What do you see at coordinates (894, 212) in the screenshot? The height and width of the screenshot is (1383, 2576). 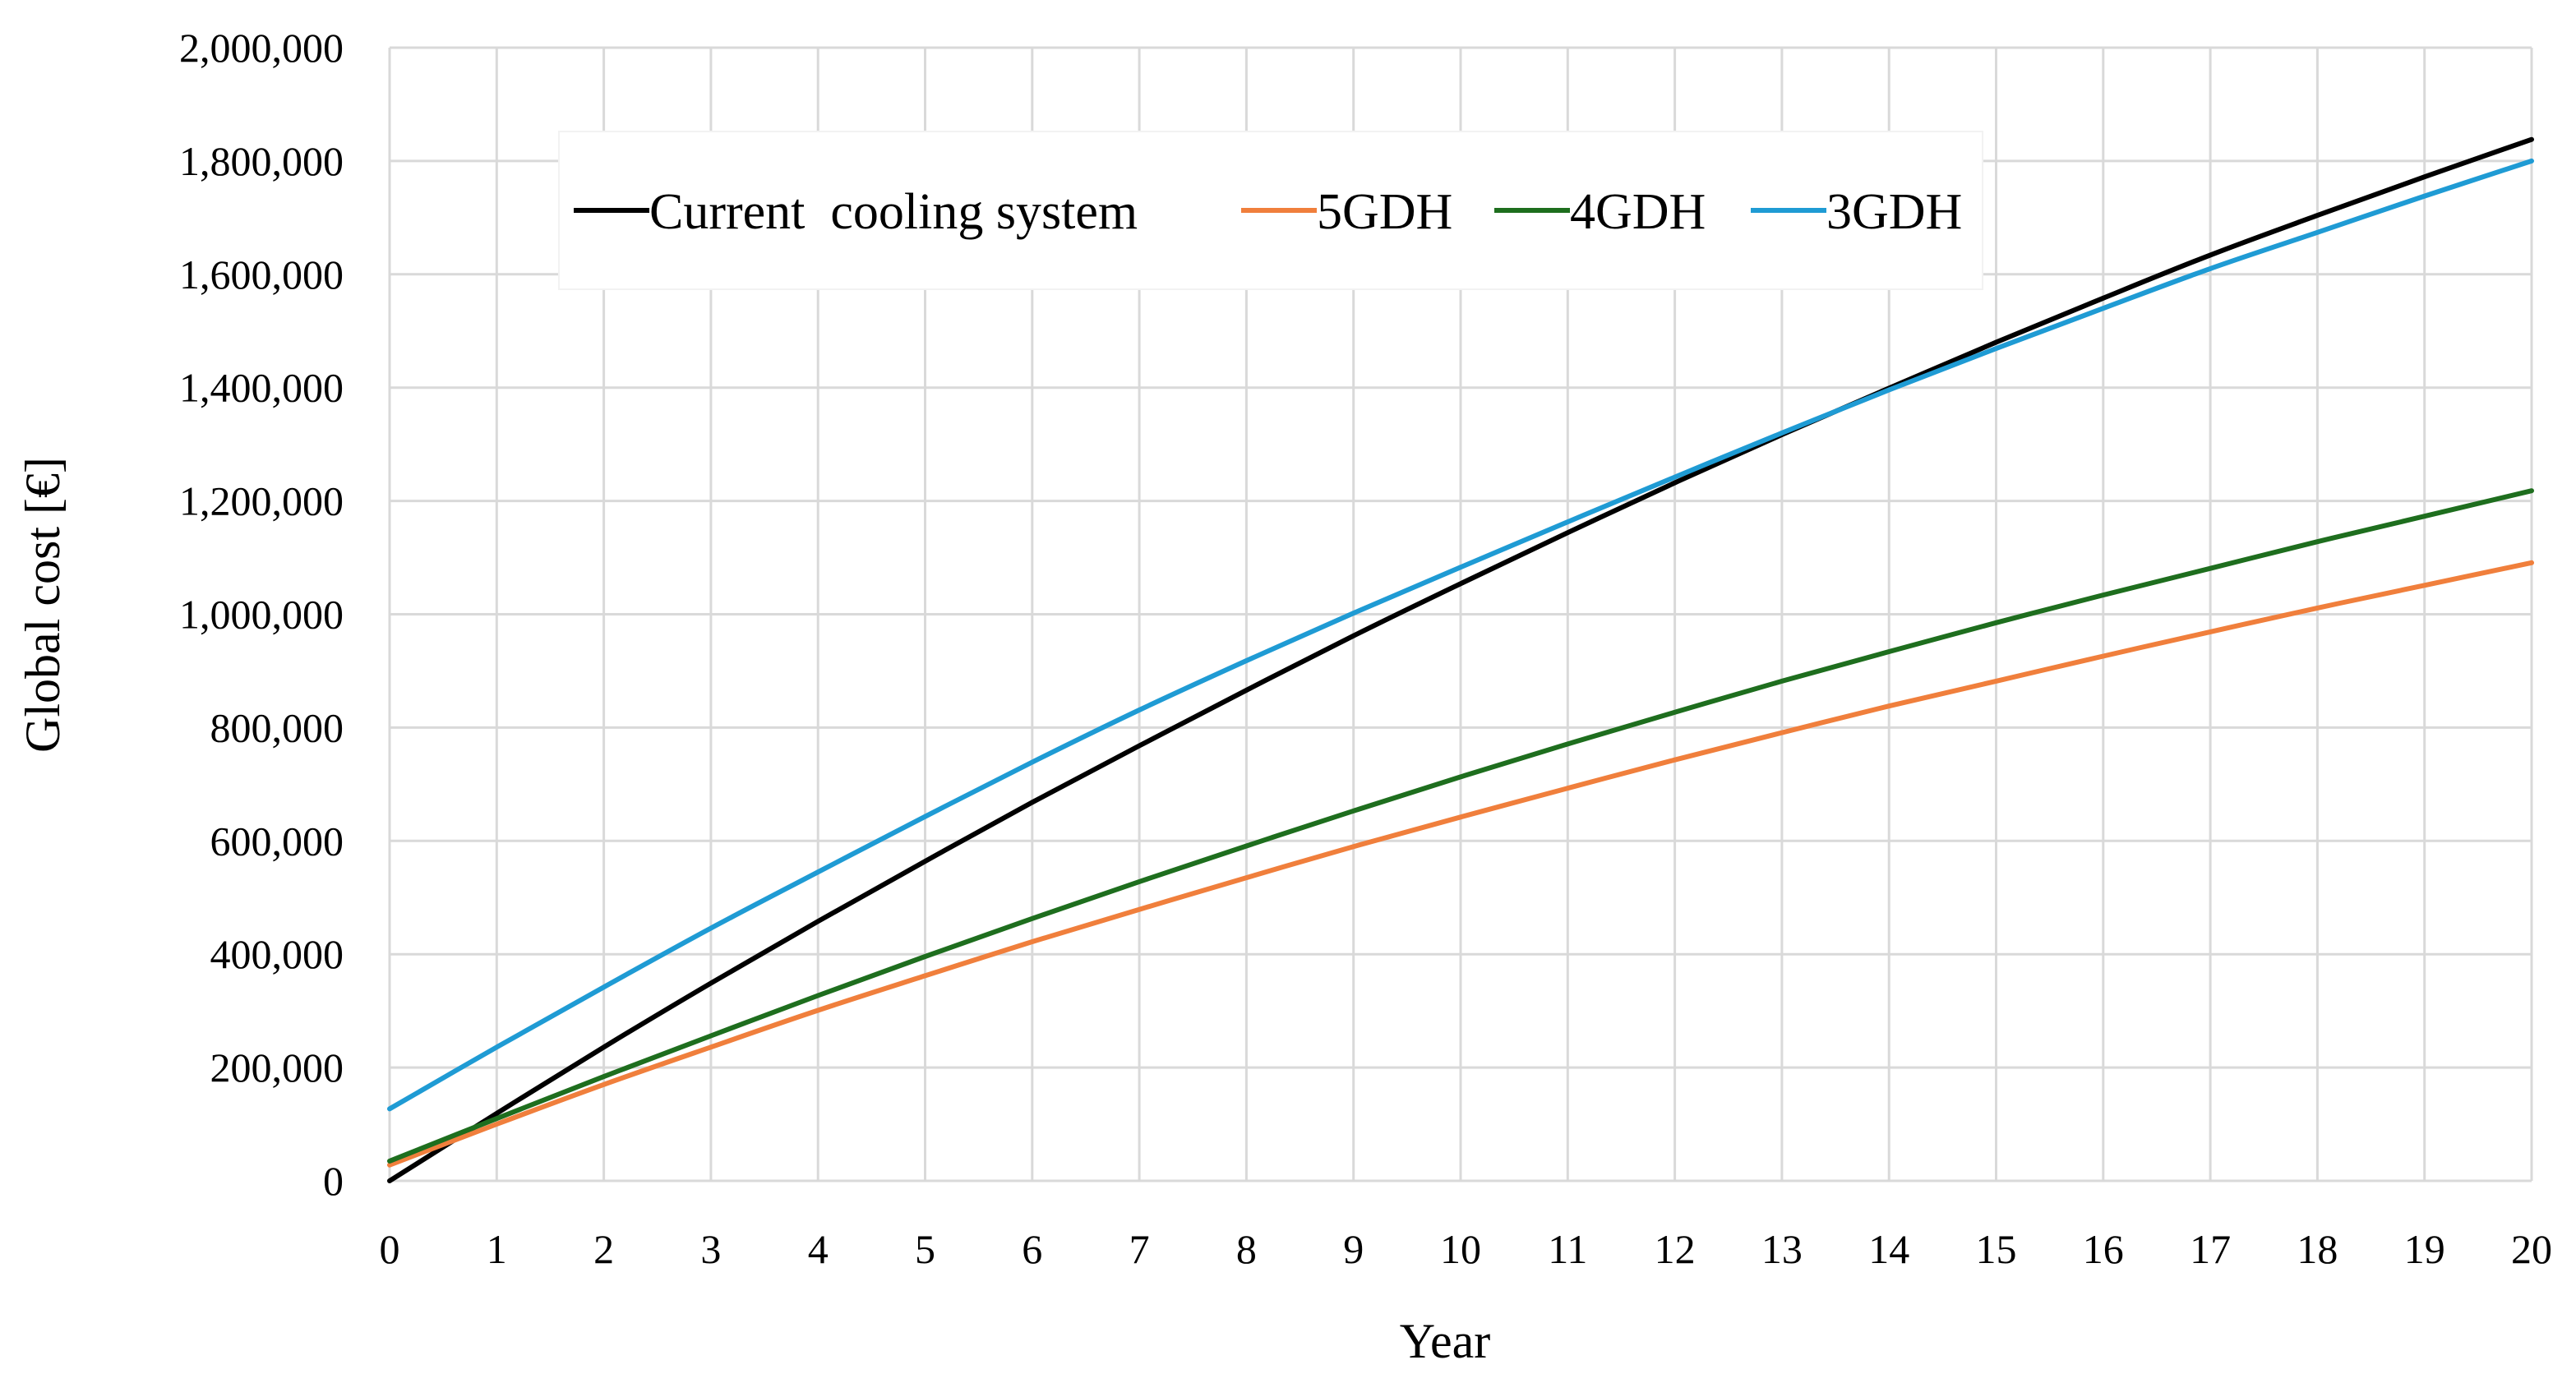 I see `legend-label: Current cooling system` at bounding box center [894, 212].